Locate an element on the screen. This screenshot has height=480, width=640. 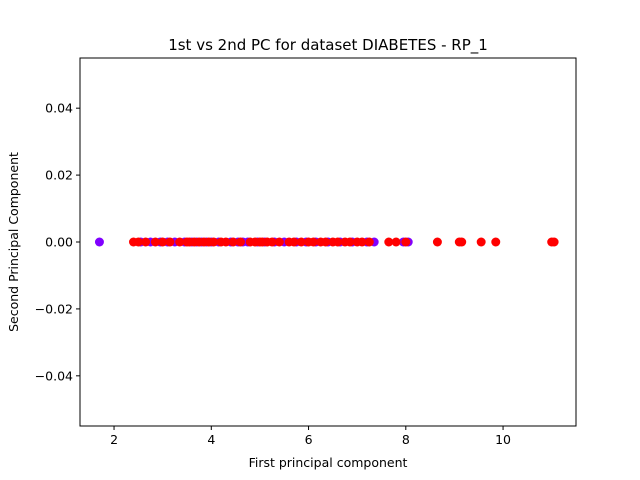
x-tick-label: 10 is located at coordinates (503, 439).